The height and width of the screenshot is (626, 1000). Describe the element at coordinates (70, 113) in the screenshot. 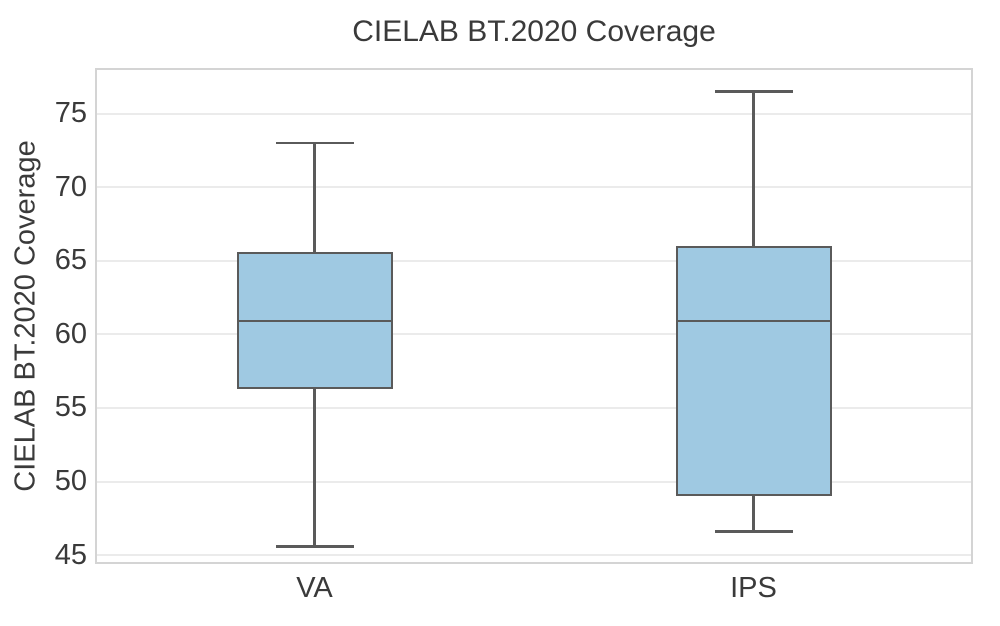

I see `y-tick-label-75: 75` at that location.